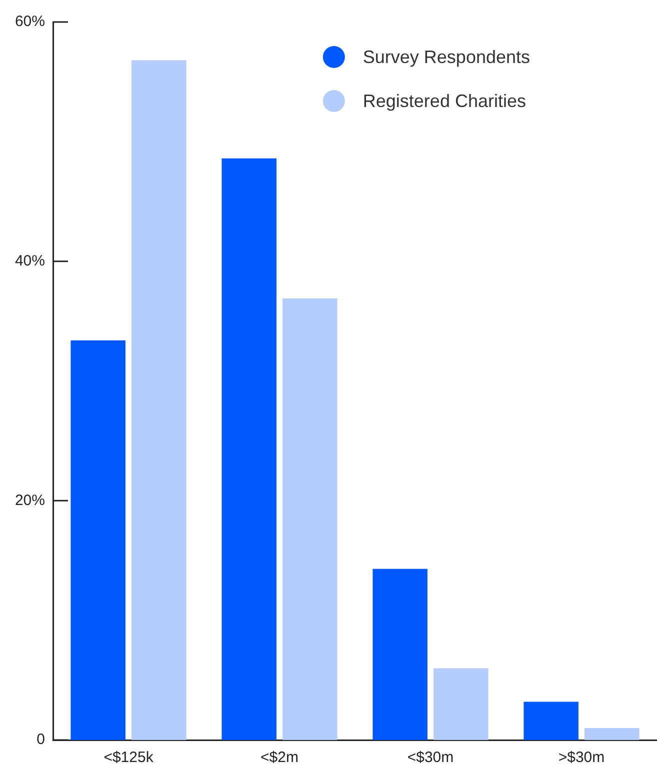 Image resolution: width=657 pixels, height=776 pixels. What do you see at coordinates (446, 56) in the screenshot?
I see `legend-label: Survey Respondents` at bounding box center [446, 56].